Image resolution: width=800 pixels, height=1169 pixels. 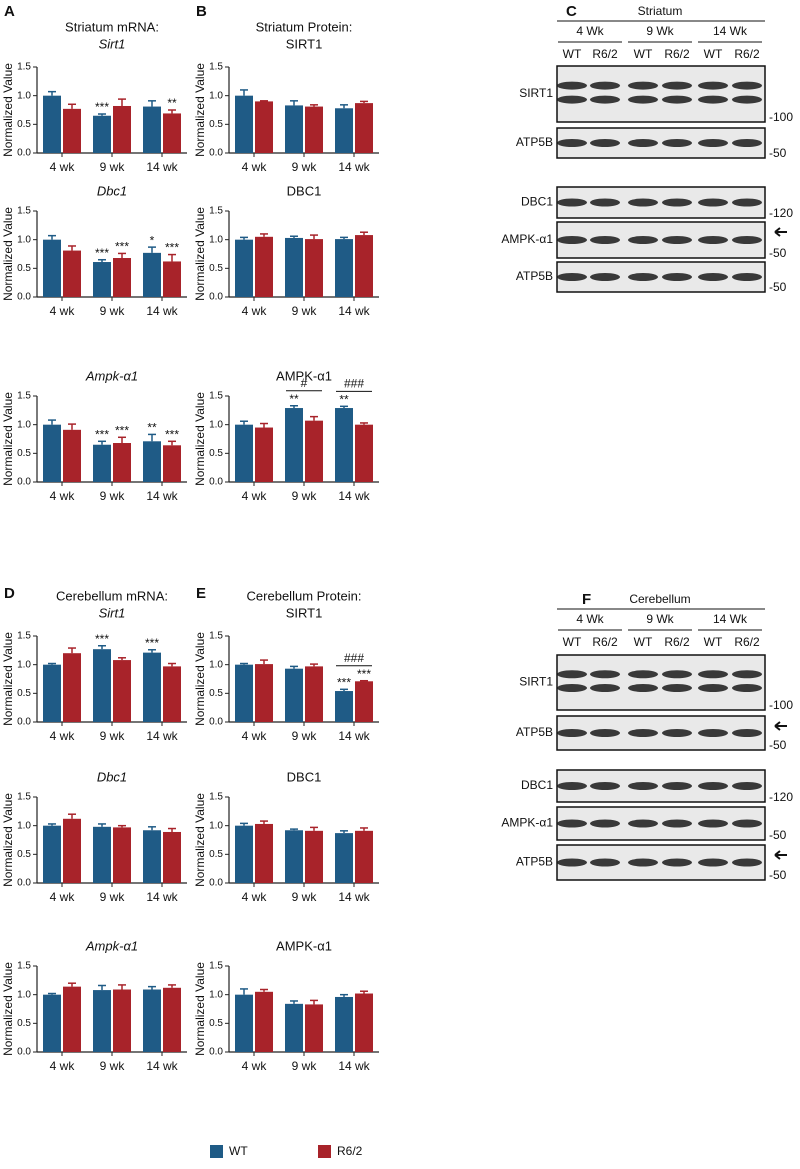 What do you see at coordinates (537, 785) in the screenshot?
I see `blot-row-label: DBC1` at bounding box center [537, 785].